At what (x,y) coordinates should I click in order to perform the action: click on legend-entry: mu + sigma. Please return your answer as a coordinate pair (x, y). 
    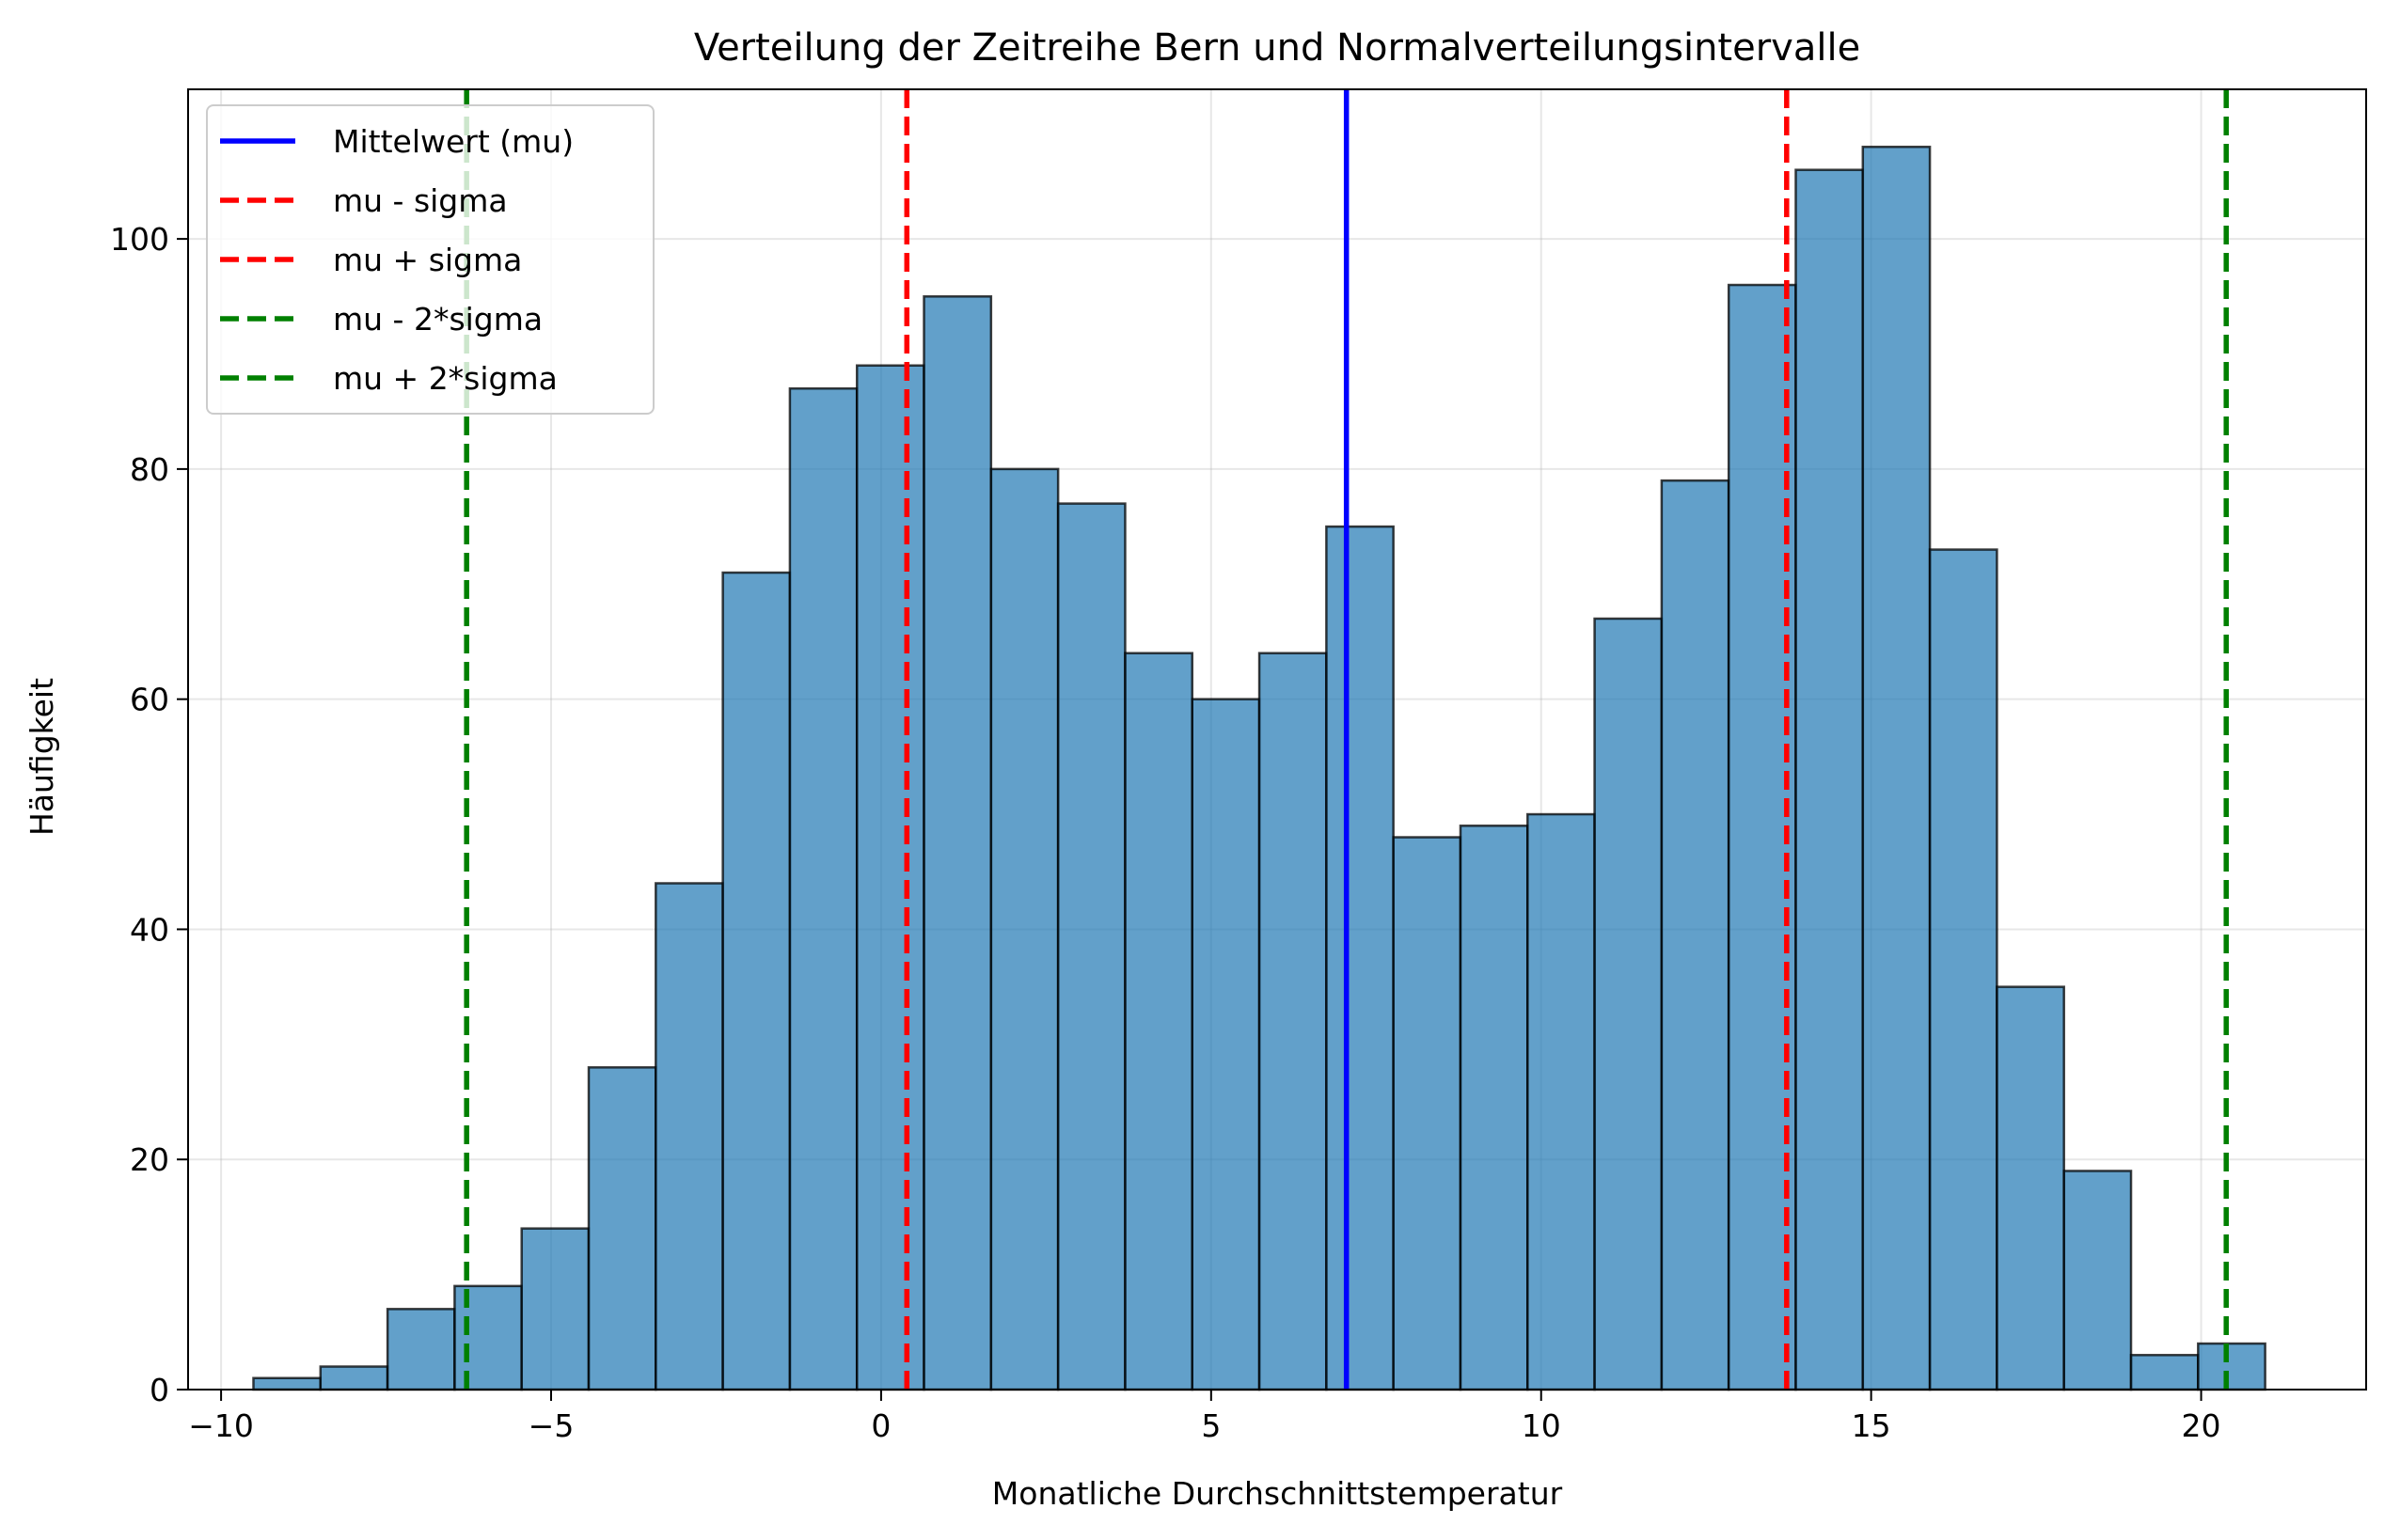
    Looking at the image, I should click on (427, 260).